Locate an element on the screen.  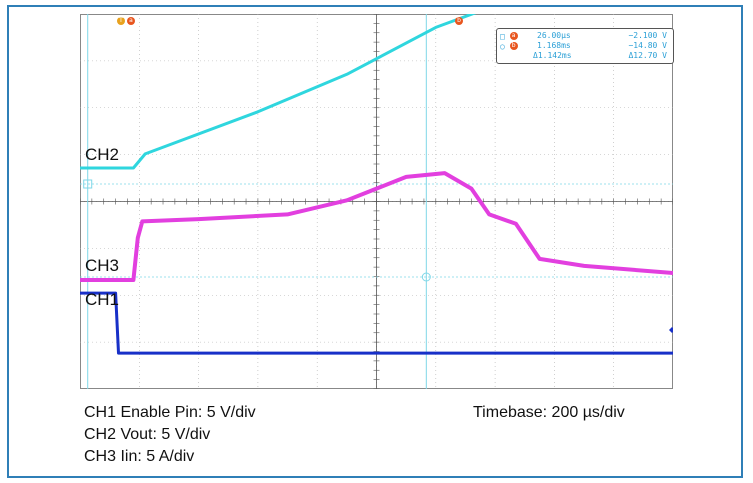
caption-ch1: CH1 Enable Pin: 5 V/div is located at coordinates (170, 412).